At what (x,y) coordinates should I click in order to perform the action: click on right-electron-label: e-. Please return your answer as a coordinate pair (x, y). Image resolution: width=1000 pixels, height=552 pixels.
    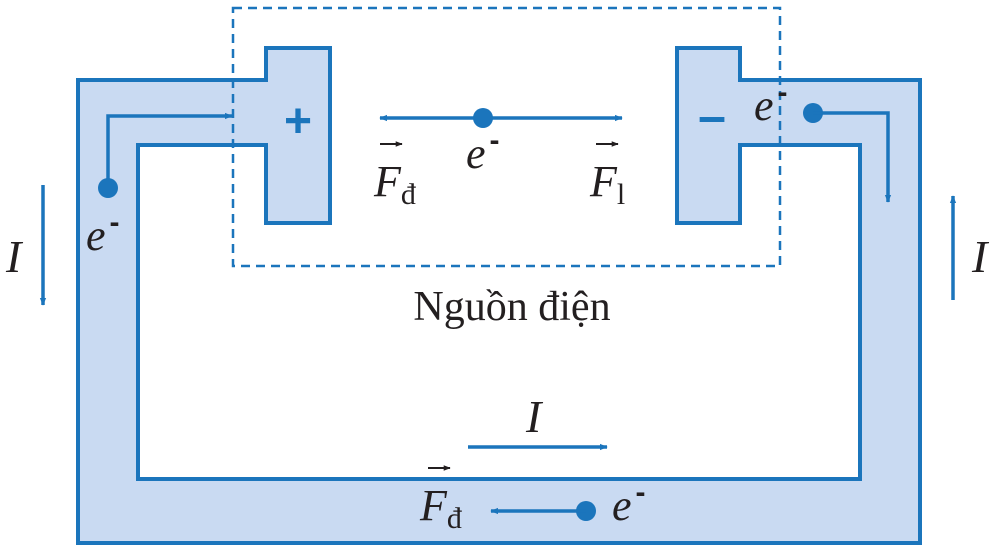
    Looking at the image, I should click on (771, 103).